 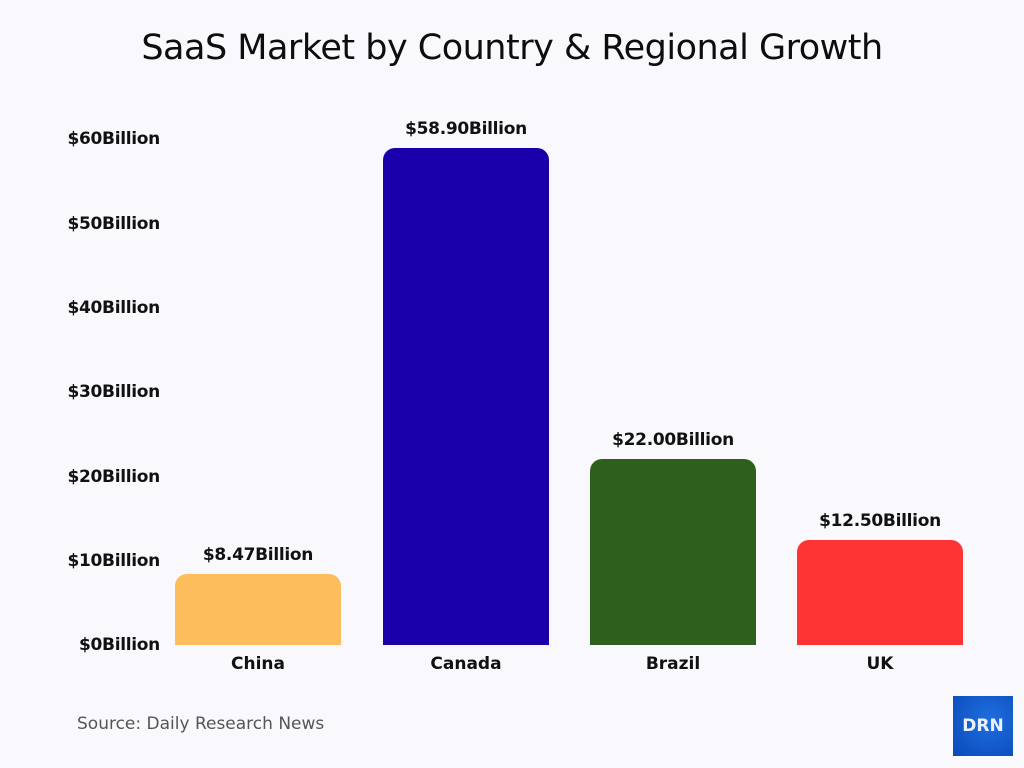 What do you see at coordinates (880, 592) in the screenshot?
I see `bar-uk` at bounding box center [880, 592].